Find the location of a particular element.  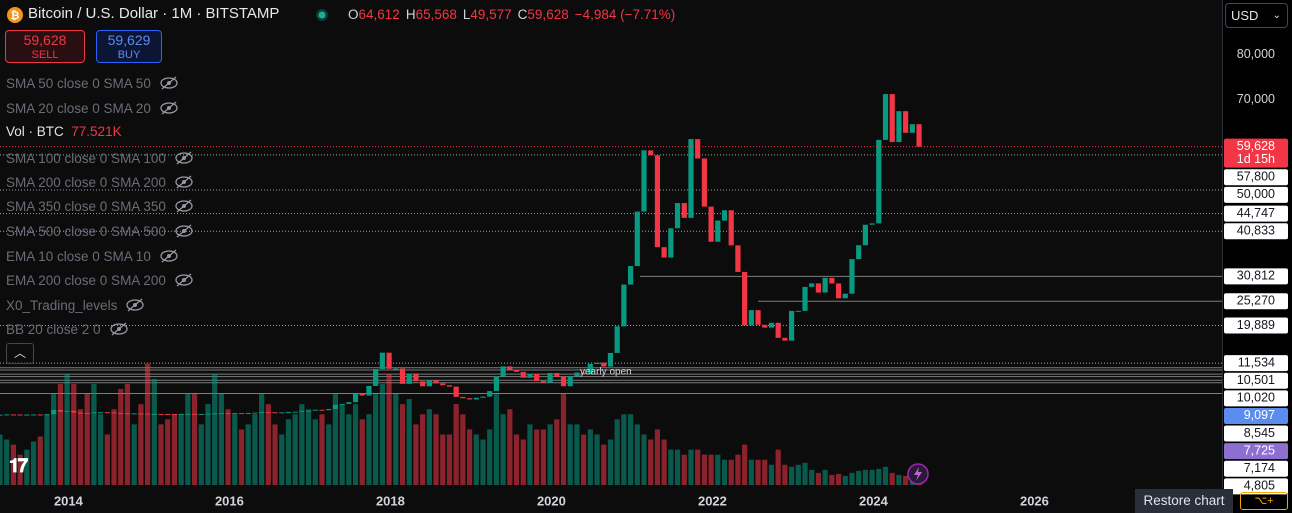

currency: USD is located at coordinates (1245, 15).